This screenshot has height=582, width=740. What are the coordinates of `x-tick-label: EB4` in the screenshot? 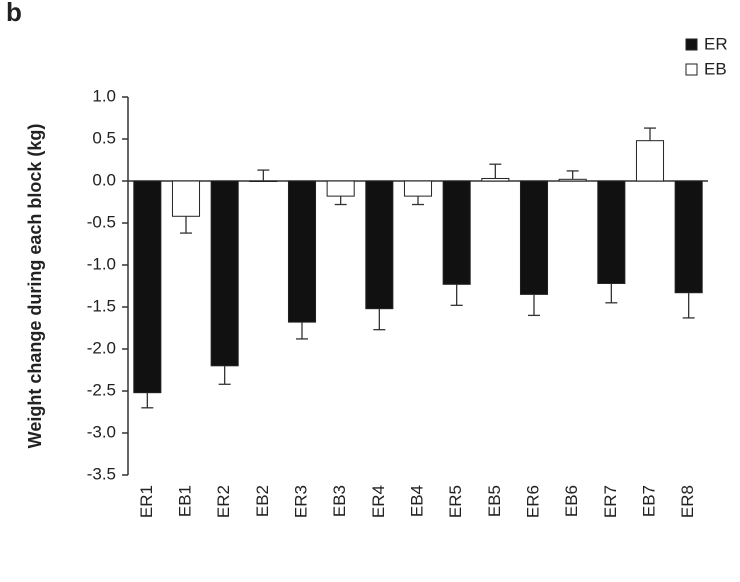 It's located at (416, 501).